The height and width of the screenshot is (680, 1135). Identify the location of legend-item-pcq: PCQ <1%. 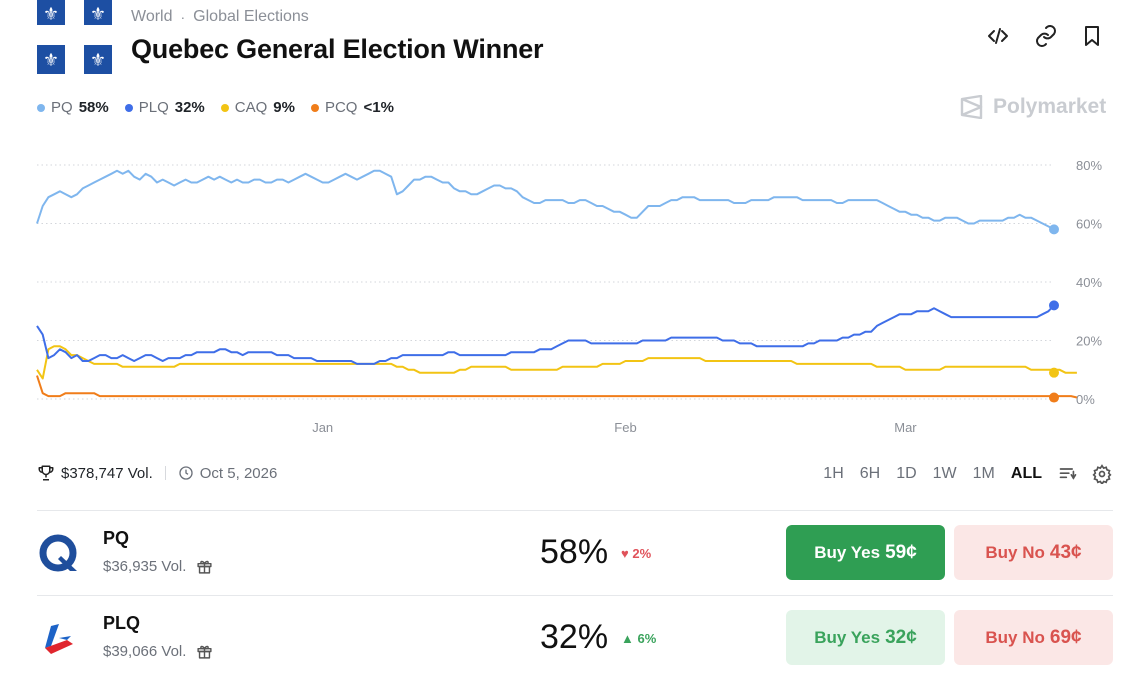
(352, 107).